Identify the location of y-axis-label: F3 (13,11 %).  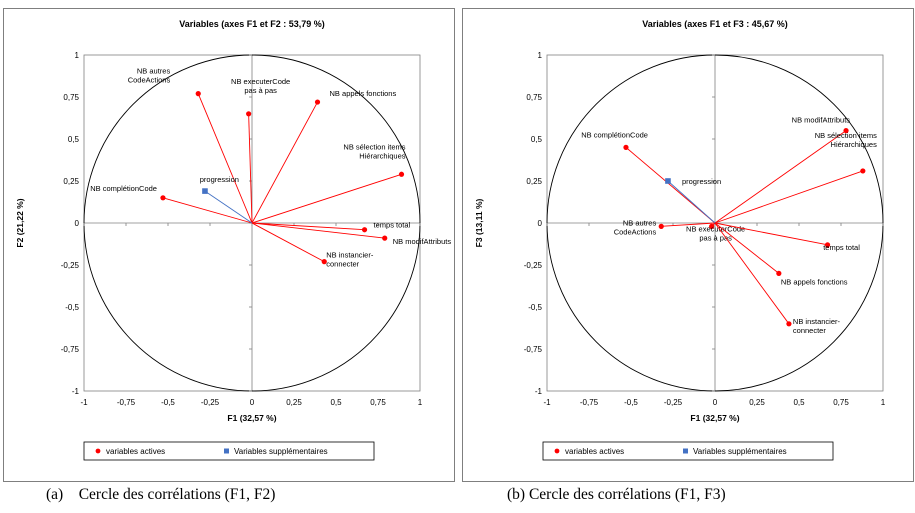
(479, 223).